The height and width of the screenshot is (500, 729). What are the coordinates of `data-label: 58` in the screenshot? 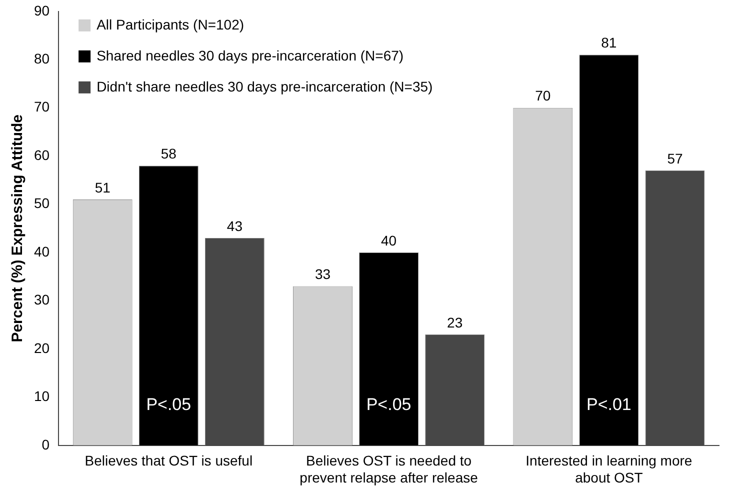 It's located at (168, 154).